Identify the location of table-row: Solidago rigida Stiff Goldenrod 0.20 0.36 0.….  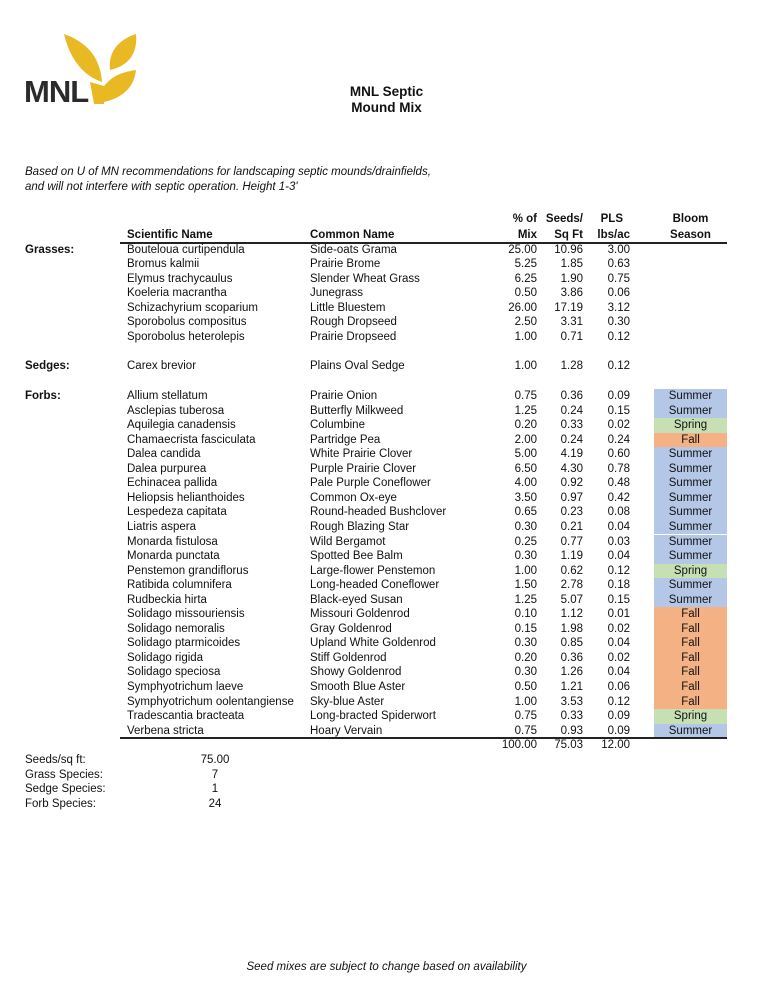
(386, 658).